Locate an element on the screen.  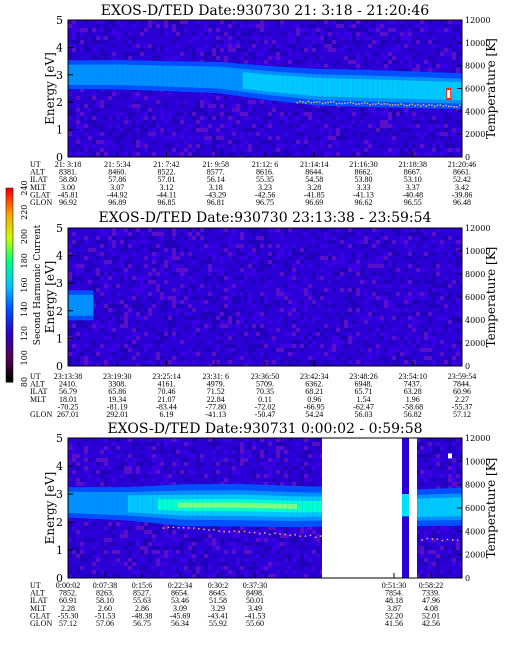
table-cell: -66.95 is located at coordinates (314, 406).